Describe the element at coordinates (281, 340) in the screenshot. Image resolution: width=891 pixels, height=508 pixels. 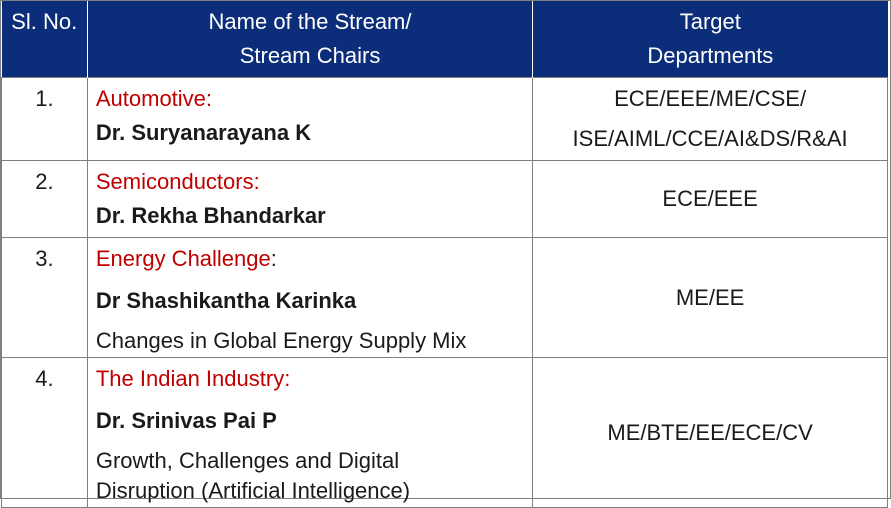
I see `stream-topic: Changes in Global Energy Supply Mix` at that location.